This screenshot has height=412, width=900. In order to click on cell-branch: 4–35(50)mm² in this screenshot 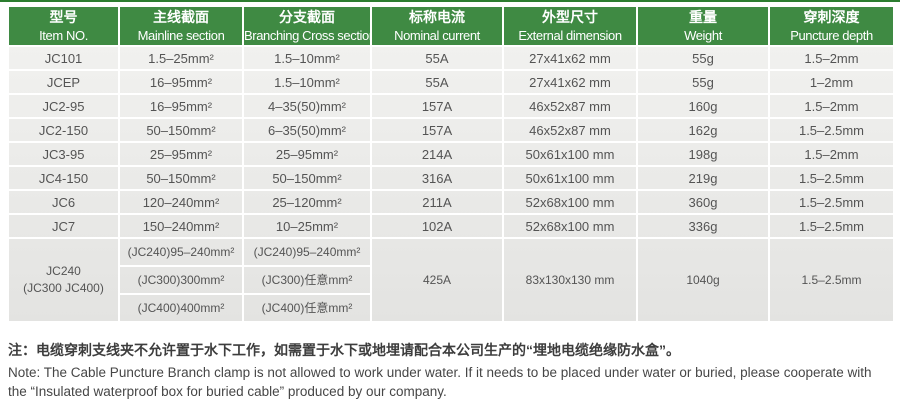, I will do `click(307, 106)`.